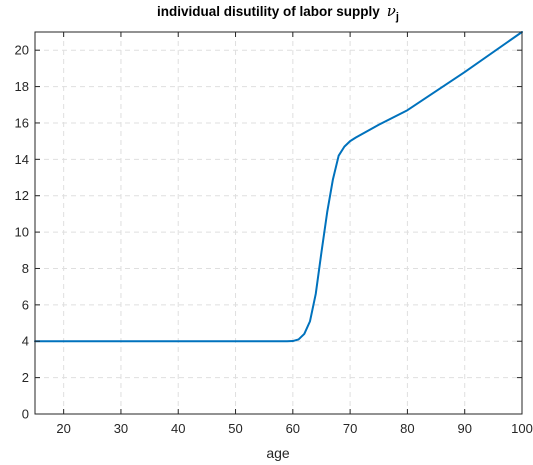  What do you see at coordinates (464, 428) in the screenshot?
I see `x-tick-label: 90` at bounding box center [464, 428].